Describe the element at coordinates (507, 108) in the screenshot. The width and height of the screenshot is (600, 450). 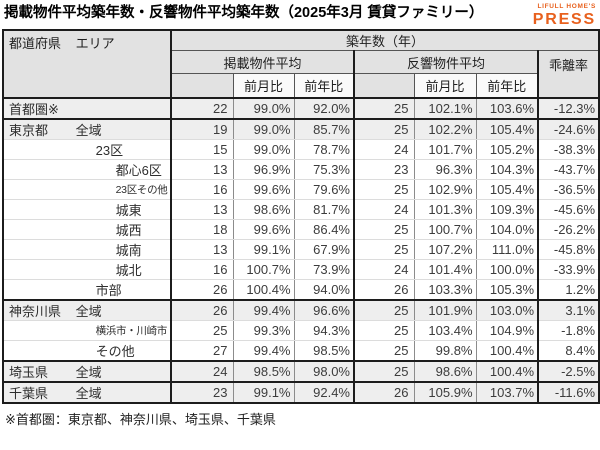
I see `response-yoy-cell: 103.6%` at that location.